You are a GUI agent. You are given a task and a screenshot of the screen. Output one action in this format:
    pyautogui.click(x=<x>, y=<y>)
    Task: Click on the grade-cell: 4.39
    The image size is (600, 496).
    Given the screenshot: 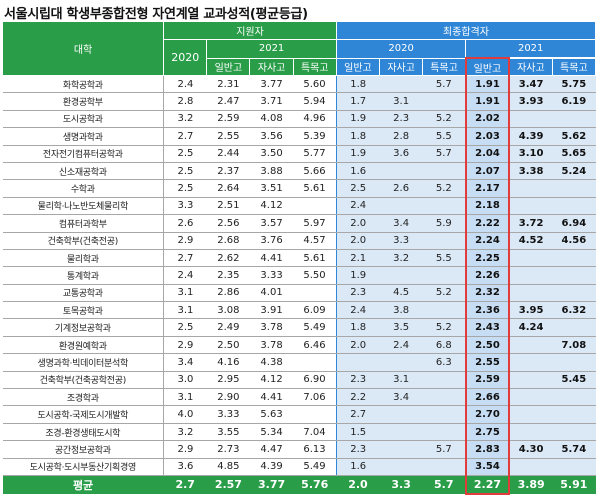 What is the action you would take?
    pyautogui.click(x=271, y=467)
    